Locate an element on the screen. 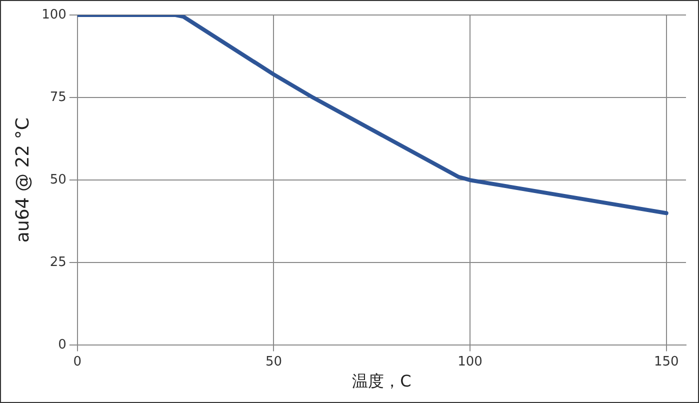  x-tick-label: 150 is located at coordinates (666, 362).